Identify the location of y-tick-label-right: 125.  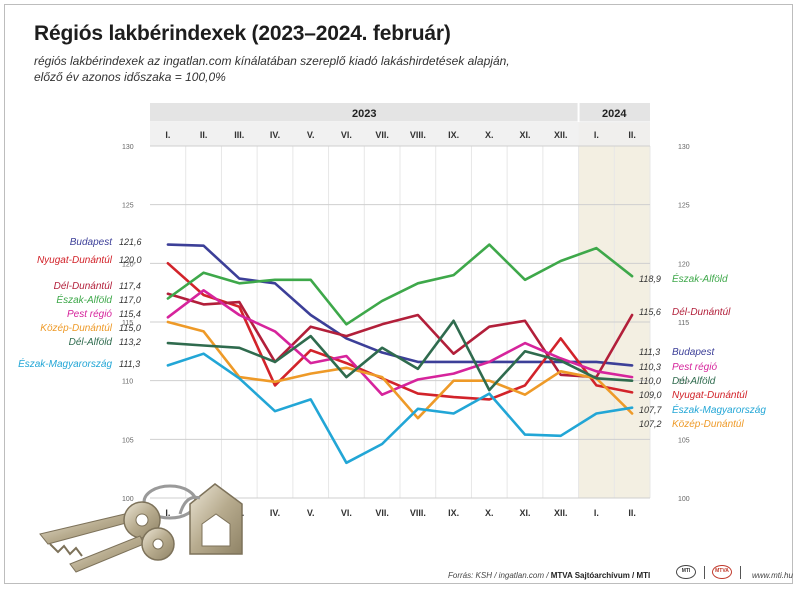
(684, 206).